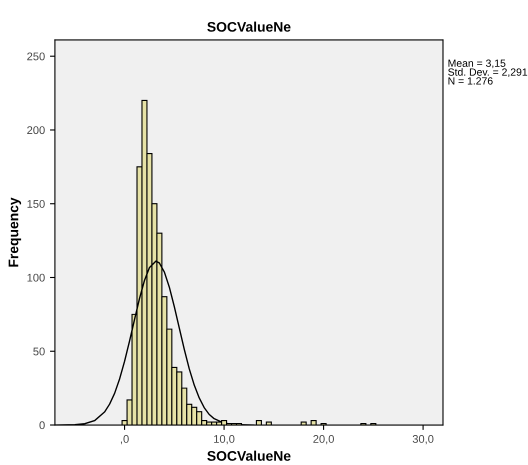 The height and width of the screenshot is (465, 528). What do you see at coordinates (423, 439) in the screenshot?
I see `x-tick-label: 30,0` at bounding box center [423, 439].